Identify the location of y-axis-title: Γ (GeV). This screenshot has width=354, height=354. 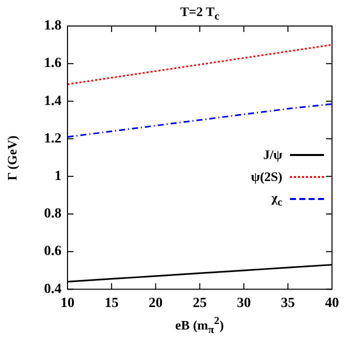
(12, 157).